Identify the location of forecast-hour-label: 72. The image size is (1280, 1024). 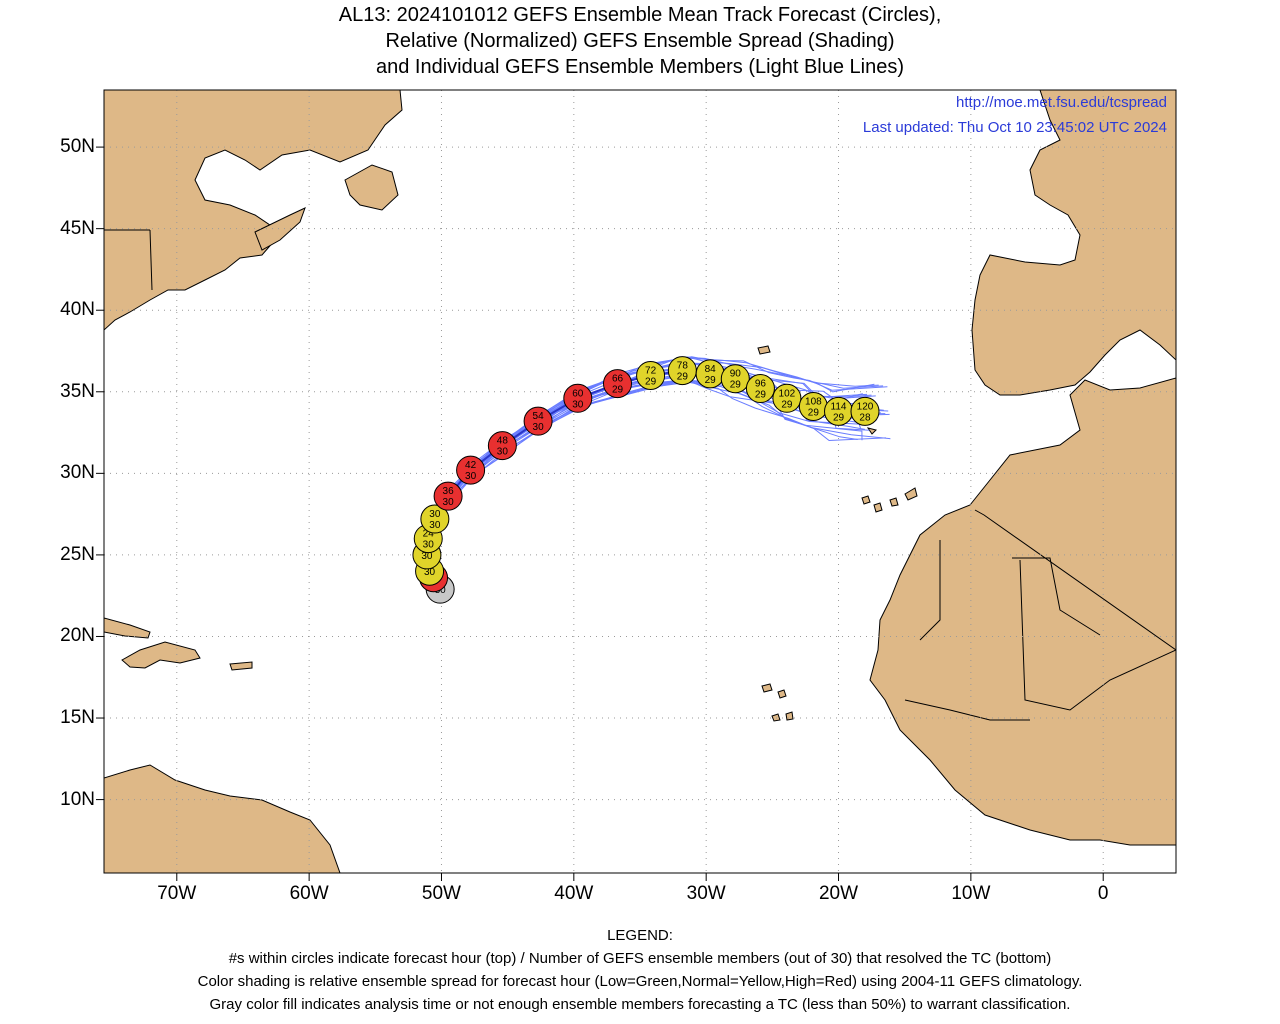
(651, 370).